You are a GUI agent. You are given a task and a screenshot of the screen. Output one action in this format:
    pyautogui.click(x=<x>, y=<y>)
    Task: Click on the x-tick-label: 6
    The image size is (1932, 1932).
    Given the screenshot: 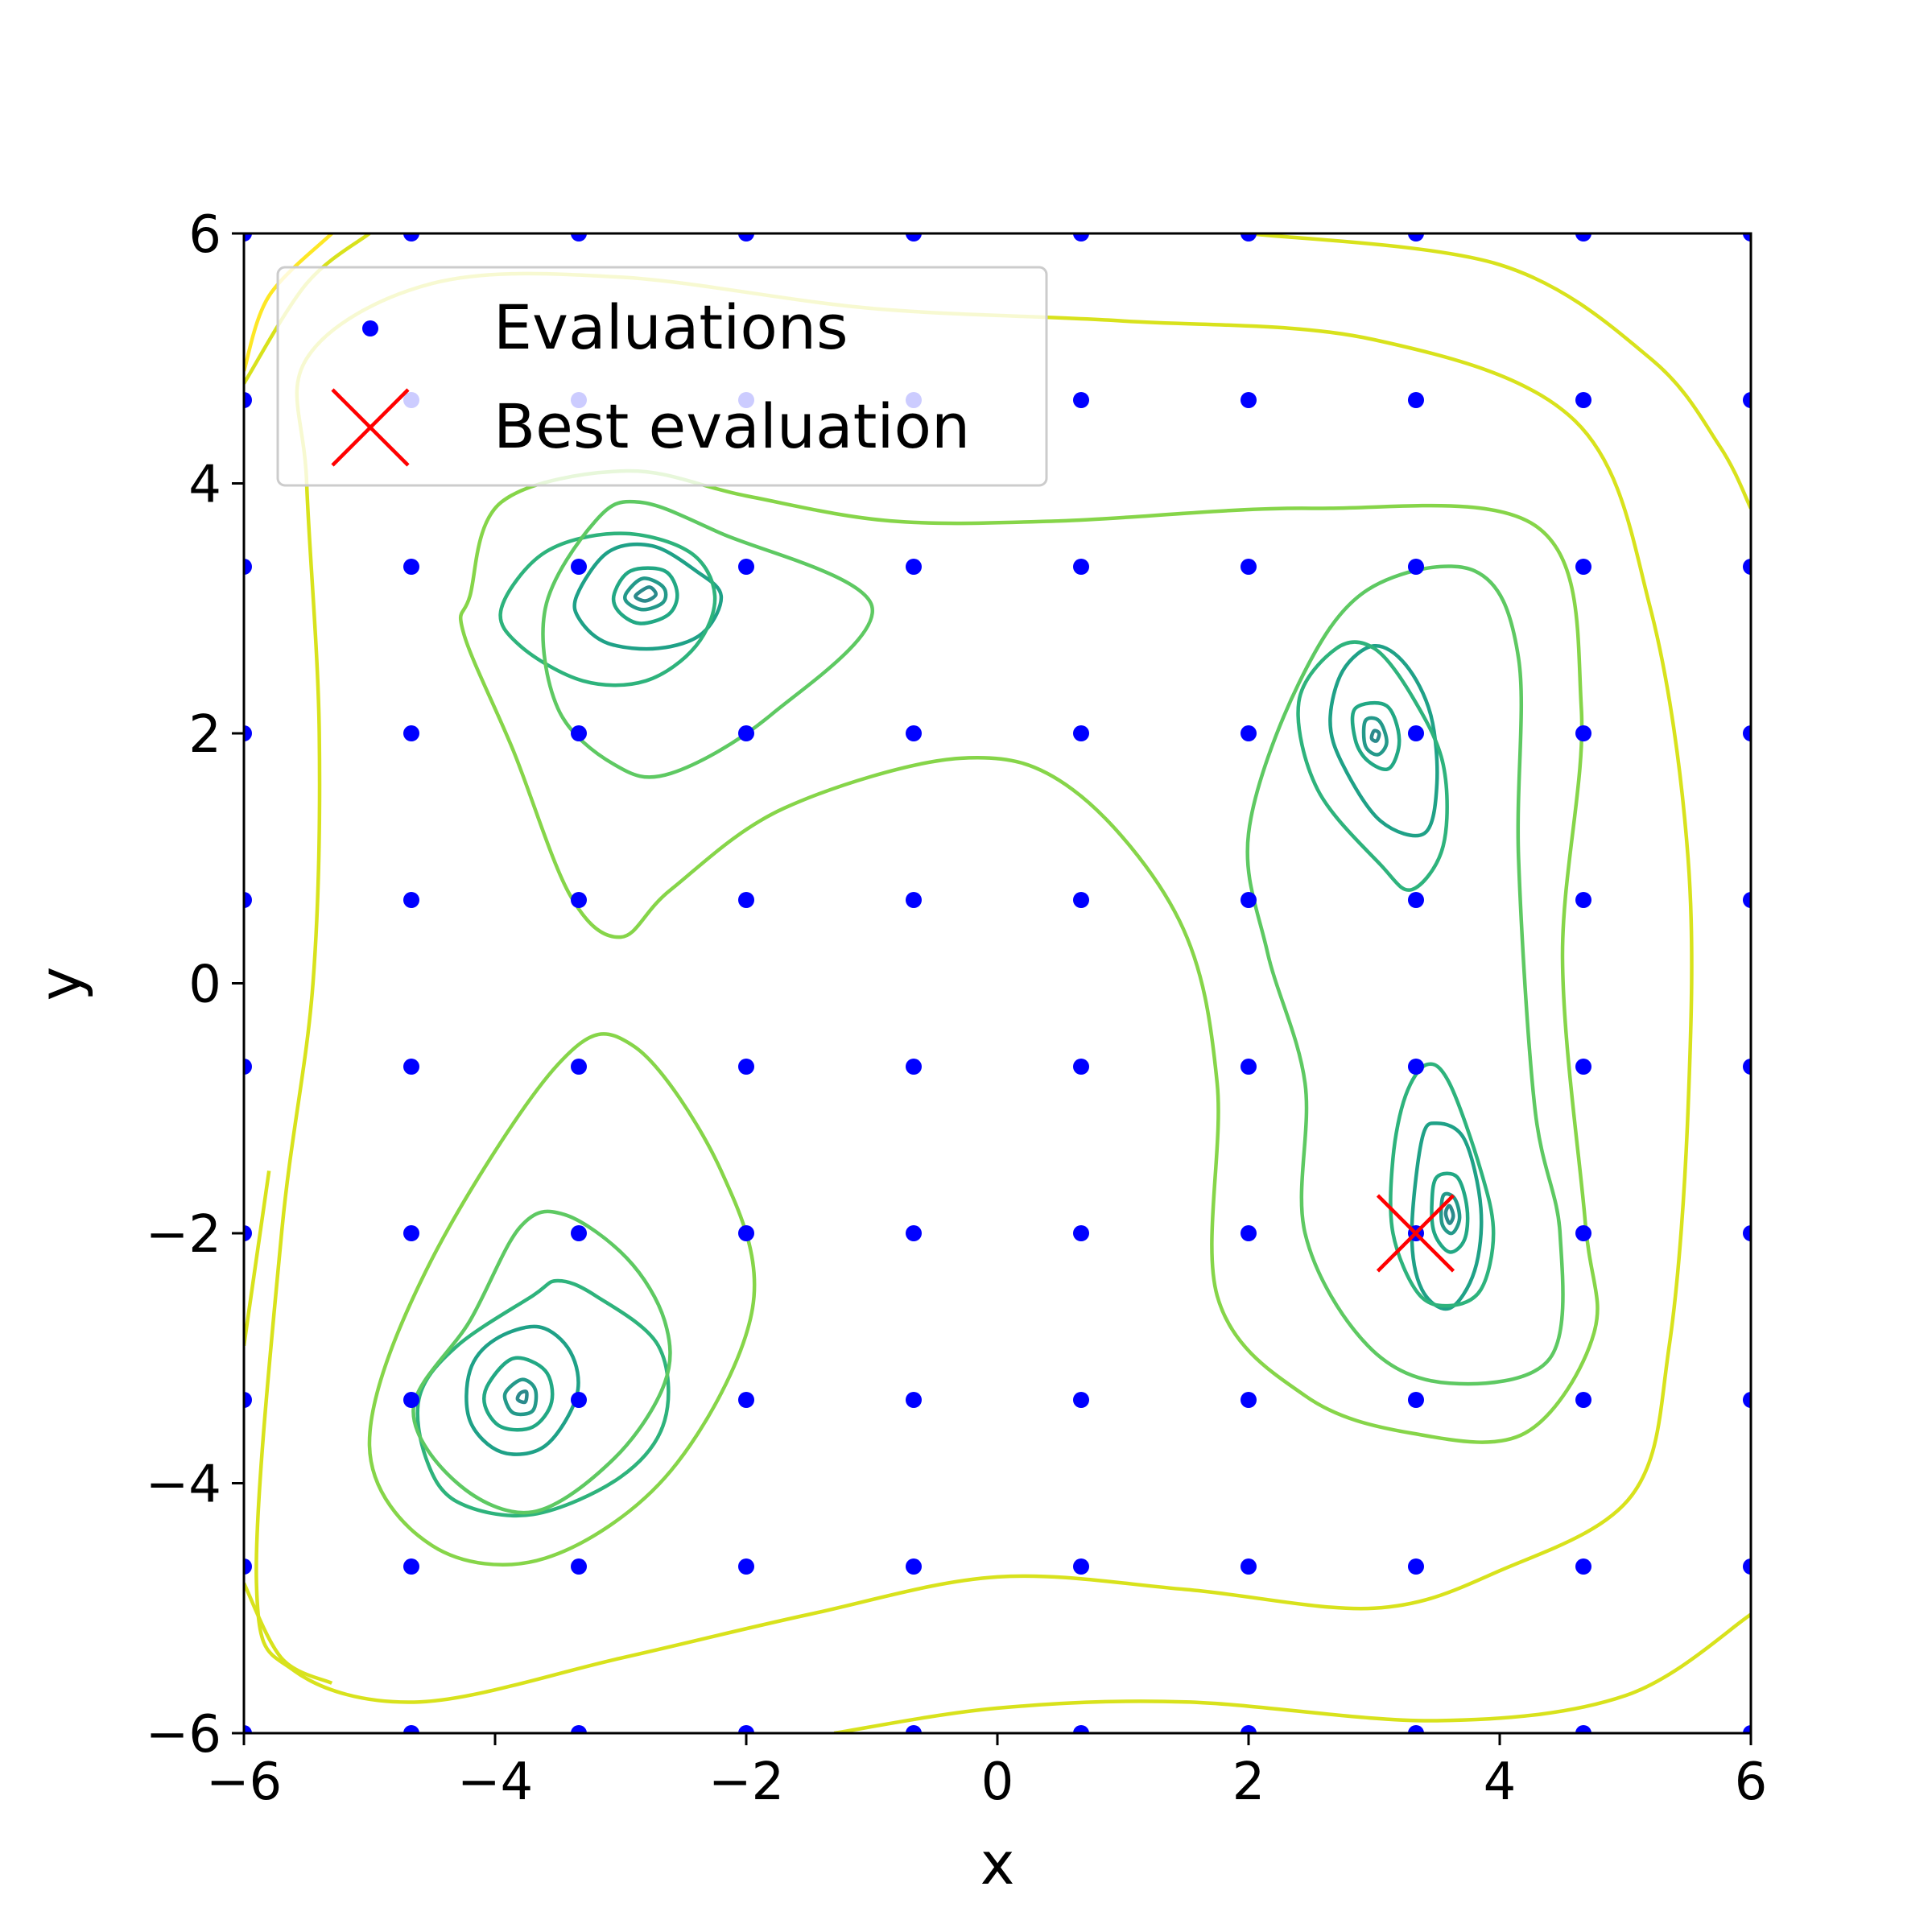 What is the action you would take?
    pyautogui.click(x=1751, y=1782)
    